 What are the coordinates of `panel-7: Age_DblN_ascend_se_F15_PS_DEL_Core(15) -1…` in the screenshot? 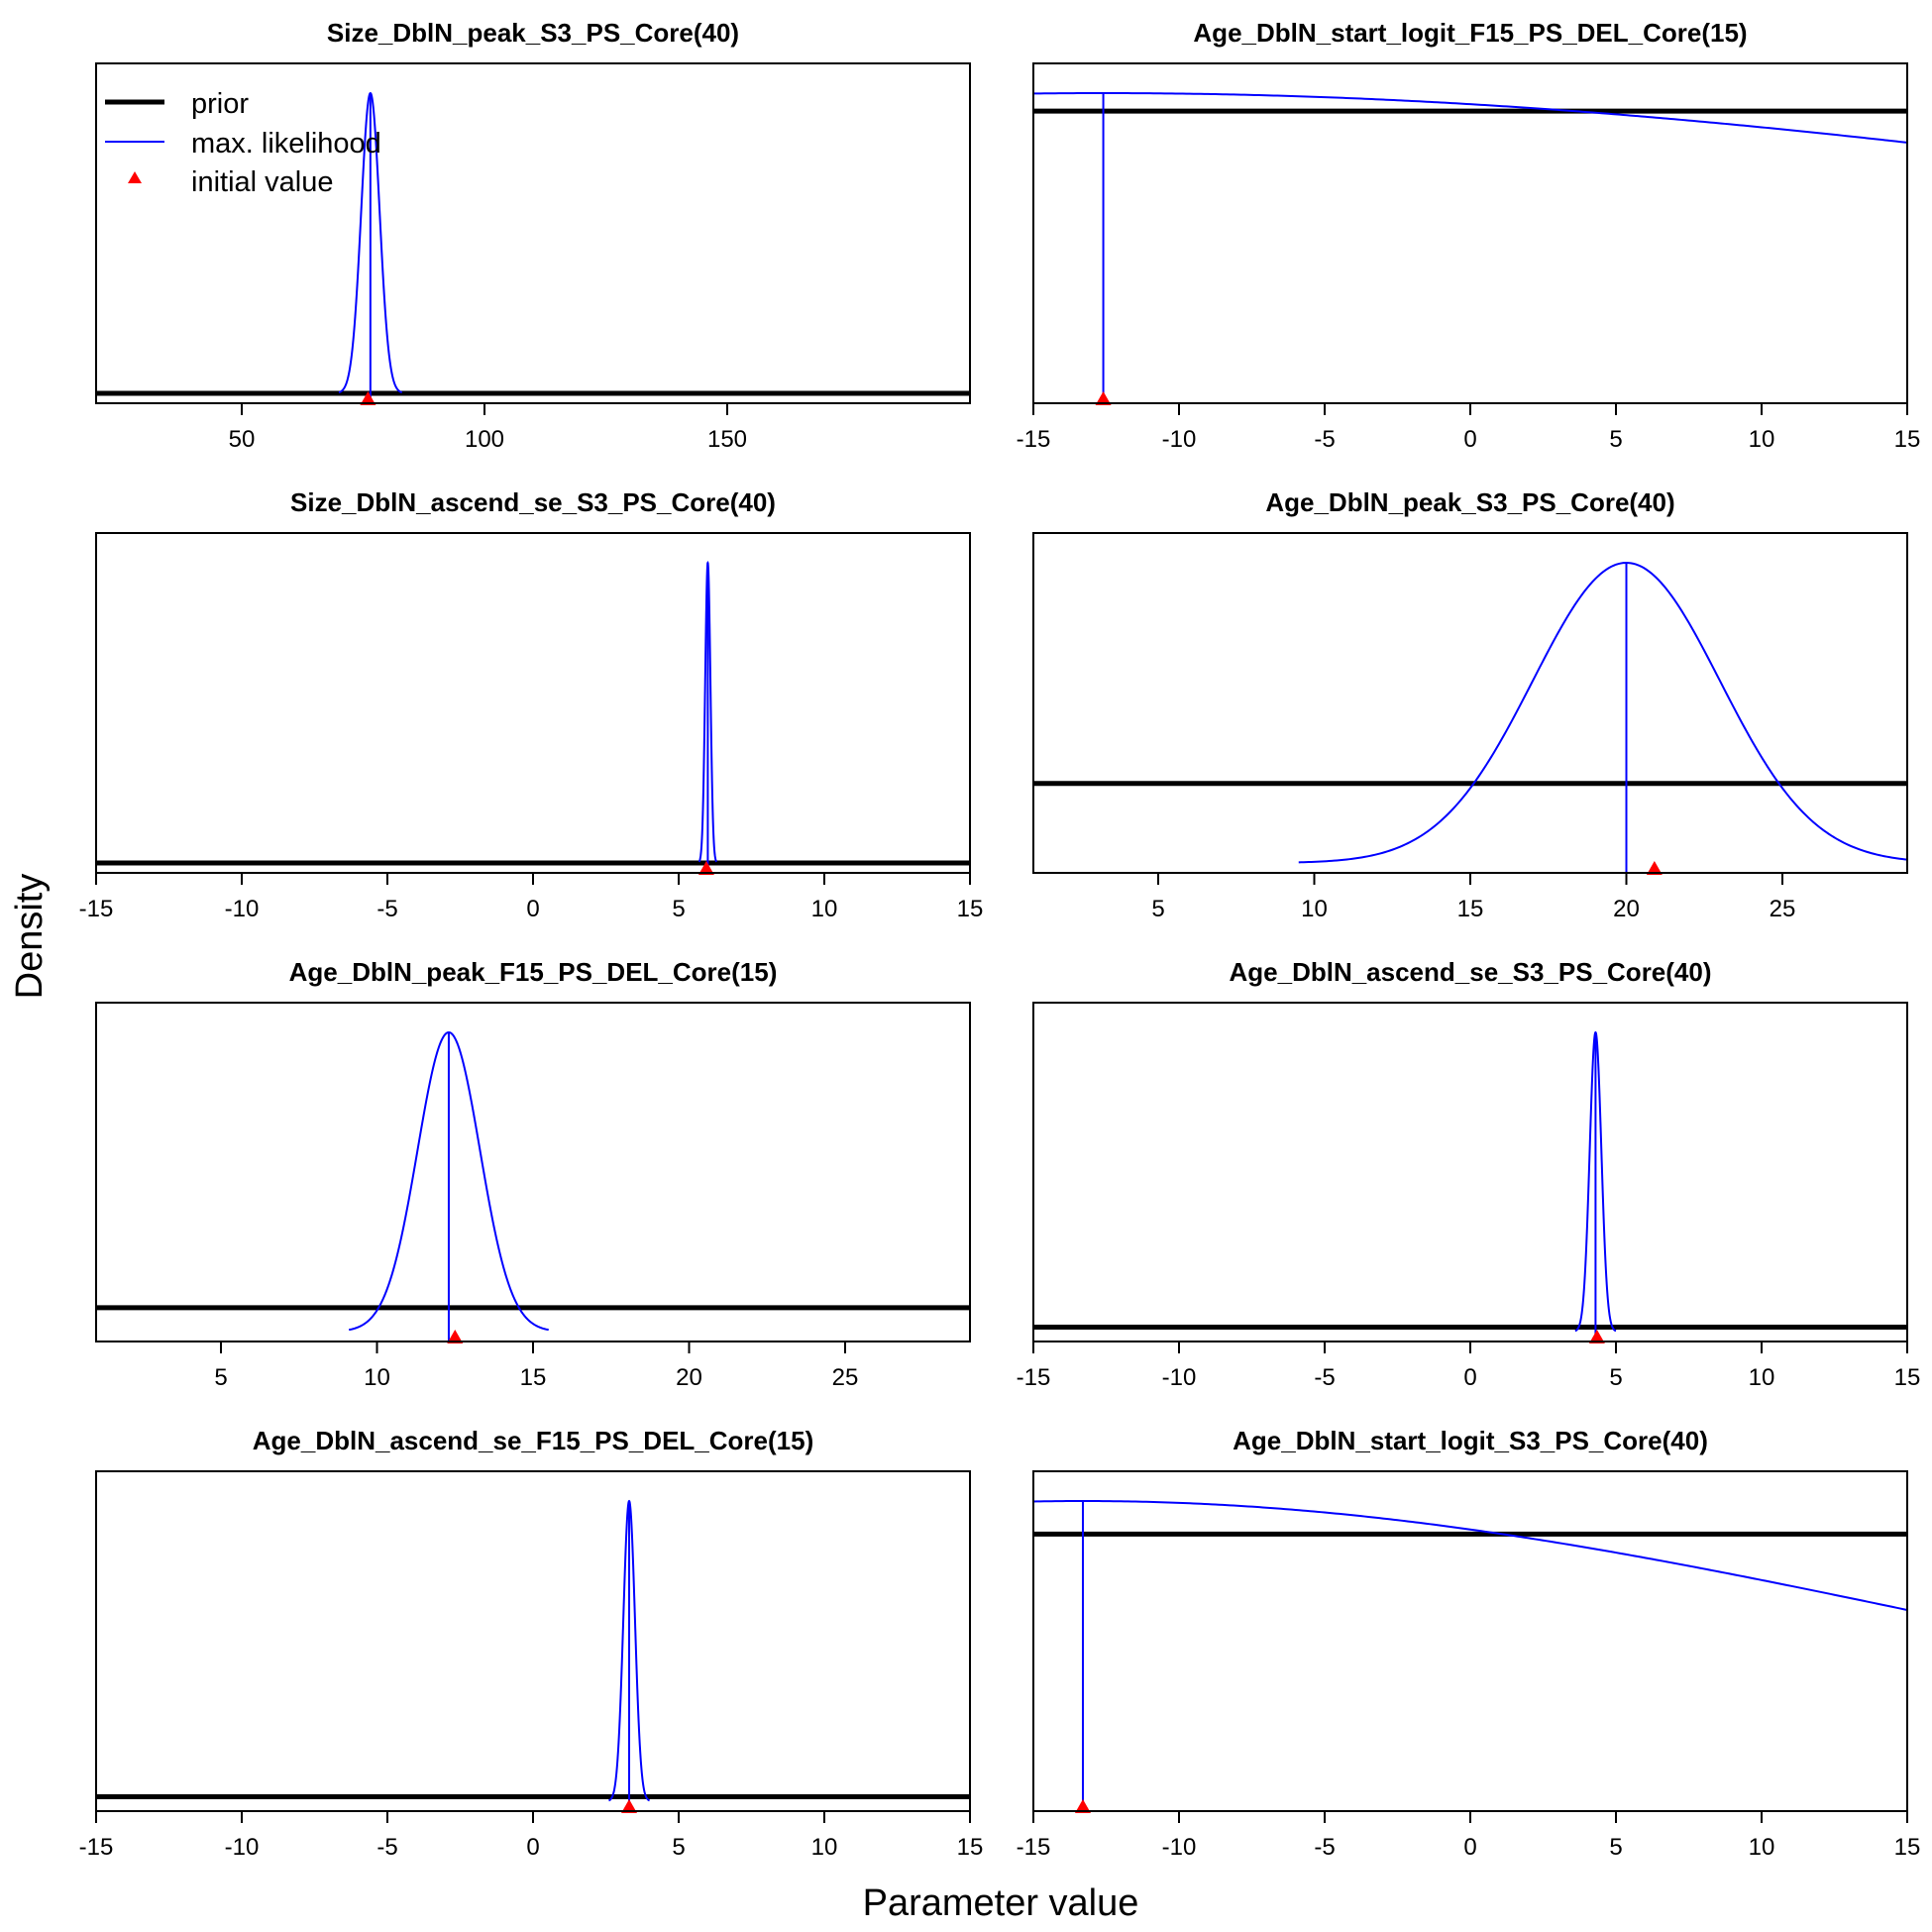 It's located at (531, 1643).